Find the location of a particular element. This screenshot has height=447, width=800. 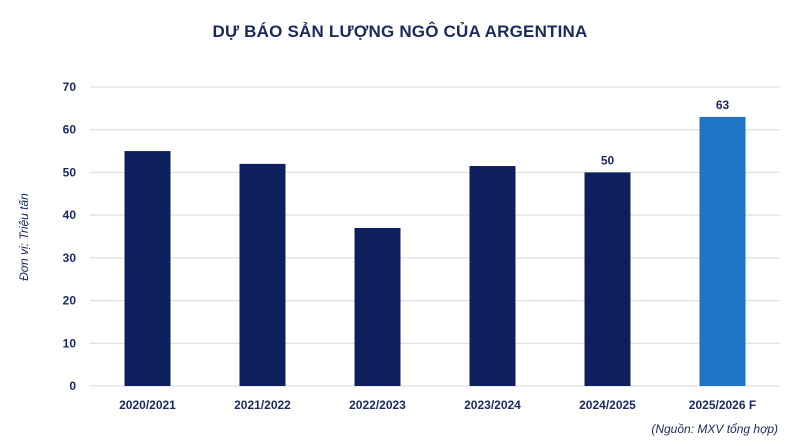

x-tick-label: 2021/2022 is located at coordinates (262, 405).